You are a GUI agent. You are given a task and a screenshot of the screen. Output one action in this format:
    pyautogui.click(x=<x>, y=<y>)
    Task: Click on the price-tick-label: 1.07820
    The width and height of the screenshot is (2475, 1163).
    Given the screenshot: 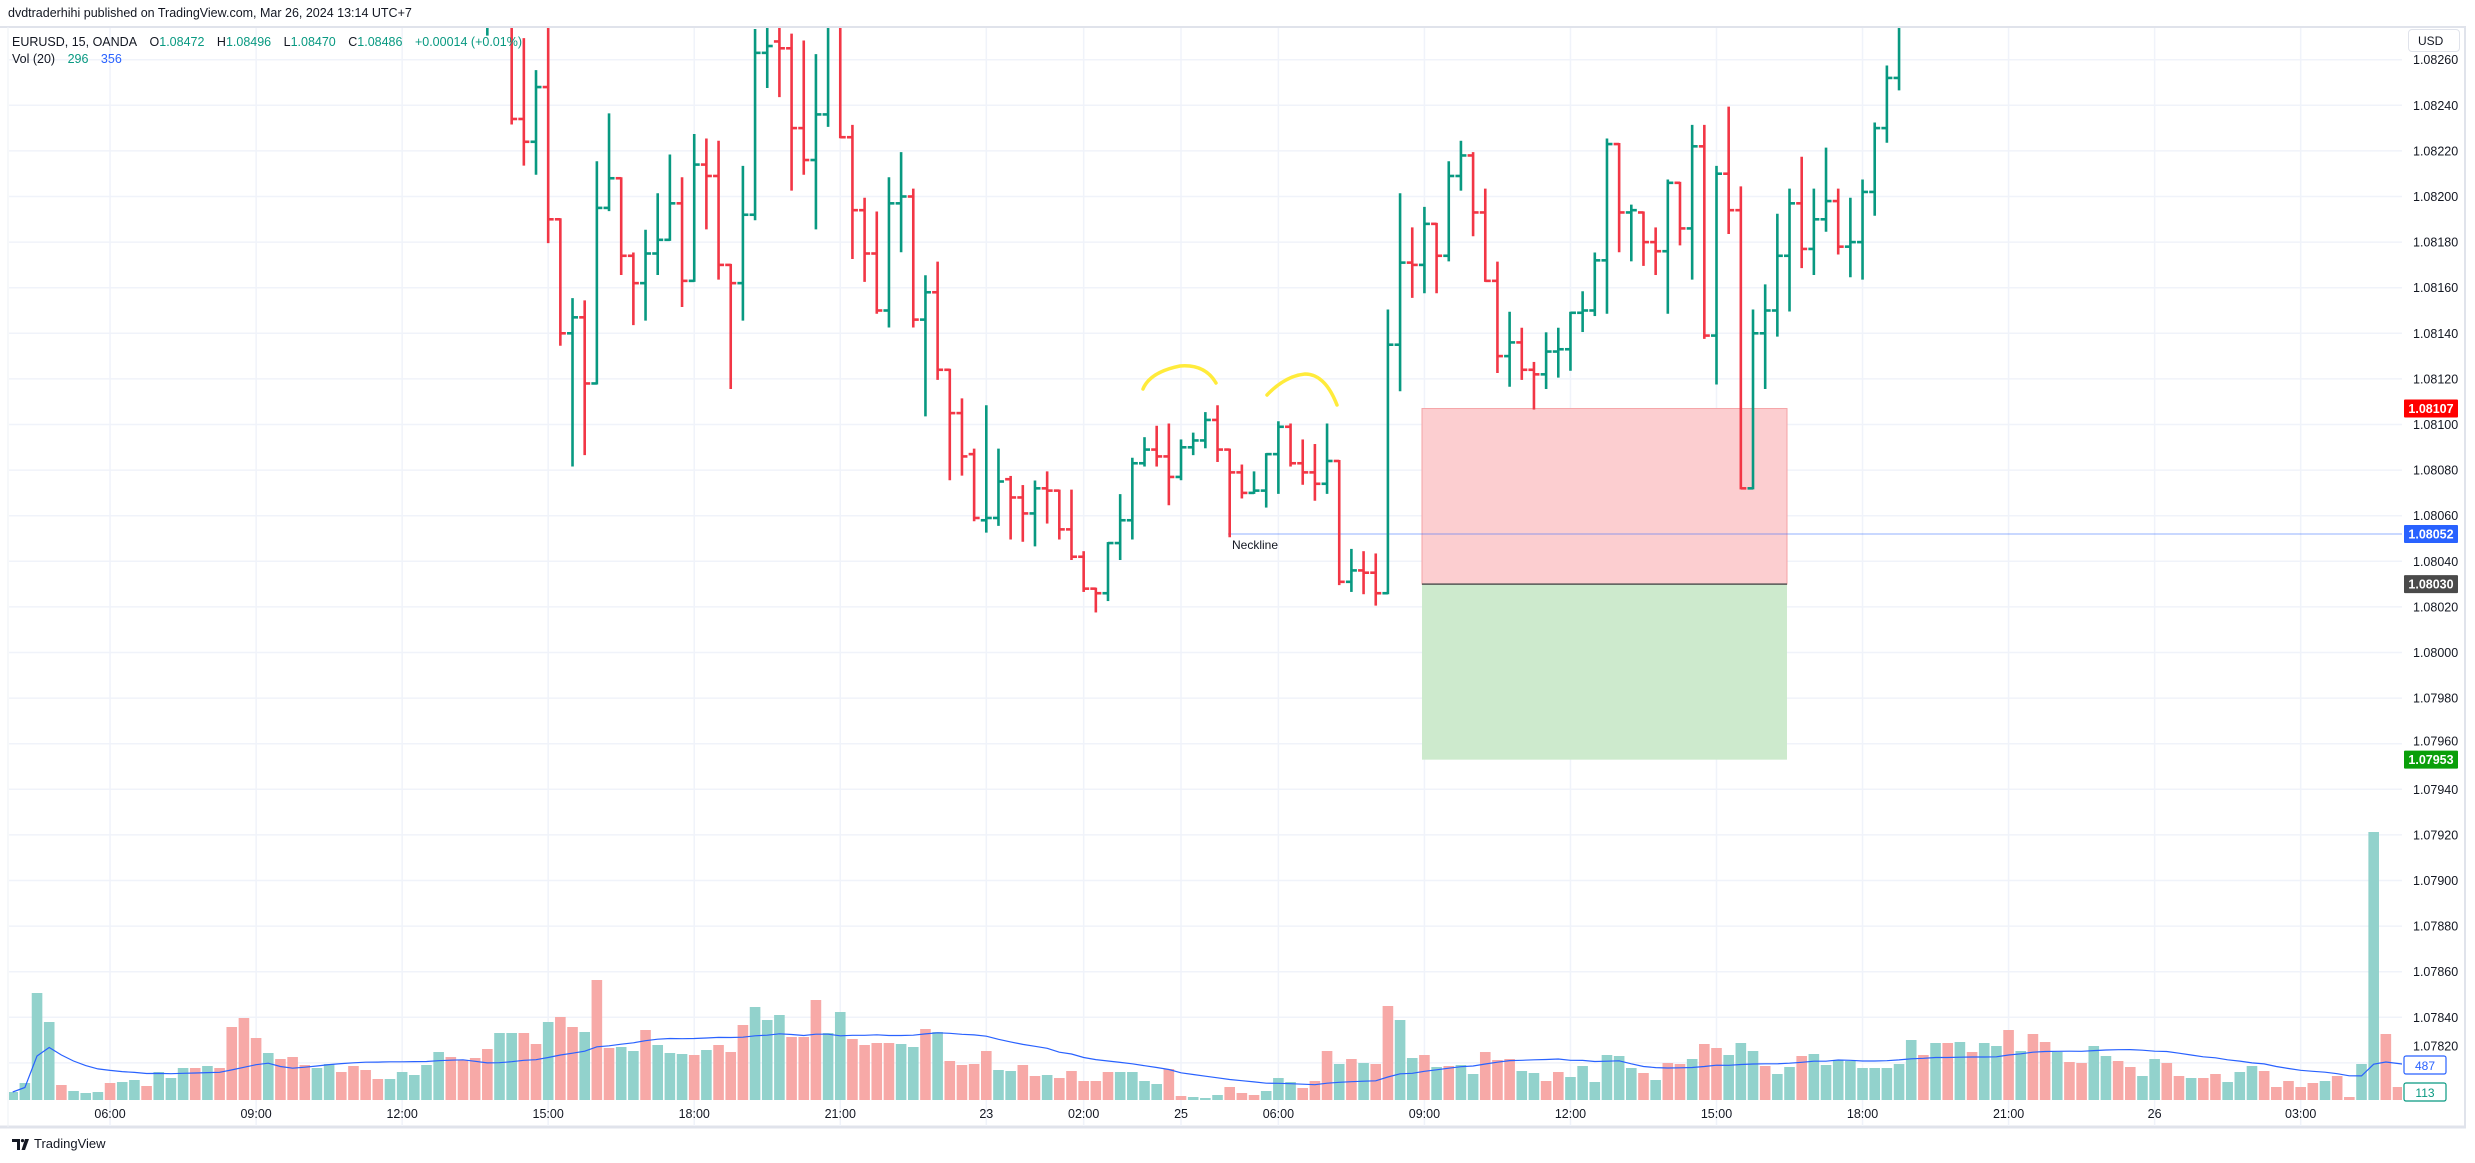 What is the action you would take?
    pyautogui.click(x=2435, y=1047)
    